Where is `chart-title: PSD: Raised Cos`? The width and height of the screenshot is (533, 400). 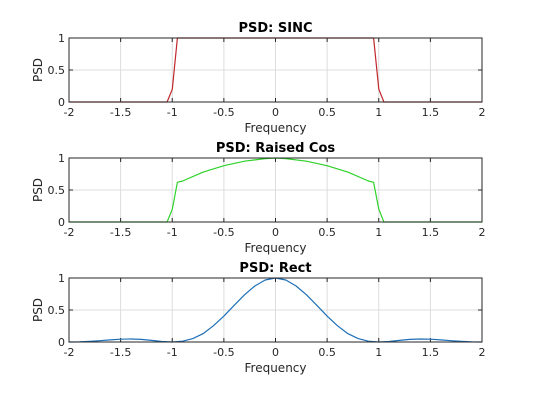
chart-title: PSD: Raised Cos is located at coordinates (276, 148).